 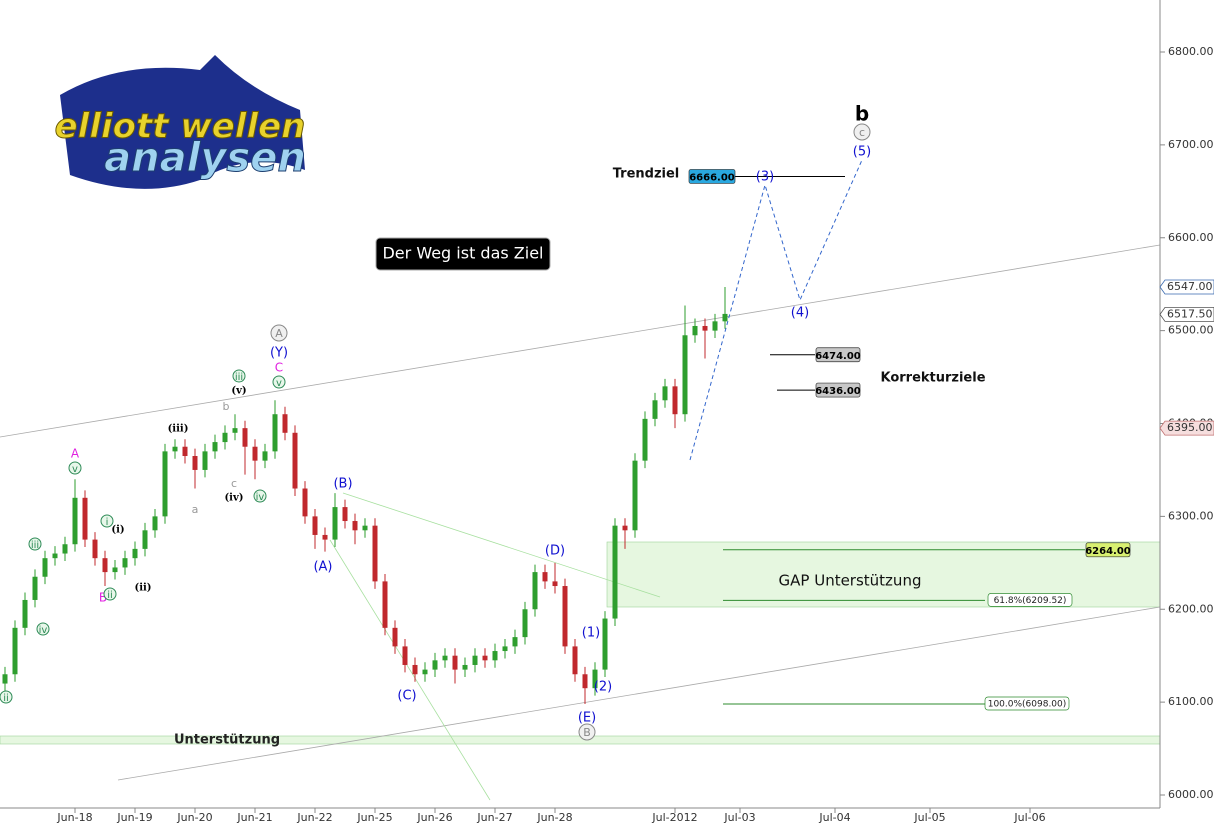 What do you see at coordinates (591, 633) in the screenshot?
I see `wave-label: (1)` at bounding box center [591, 633].